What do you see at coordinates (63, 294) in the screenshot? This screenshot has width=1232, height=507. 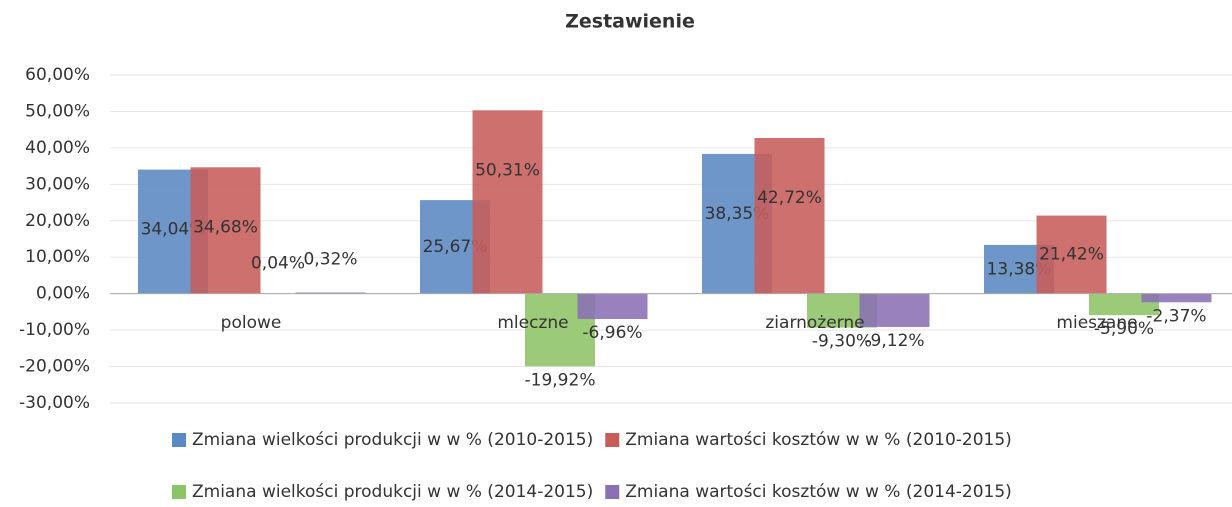 I see `y-tick-label: 0,00%` at bounding box center [63, 294].